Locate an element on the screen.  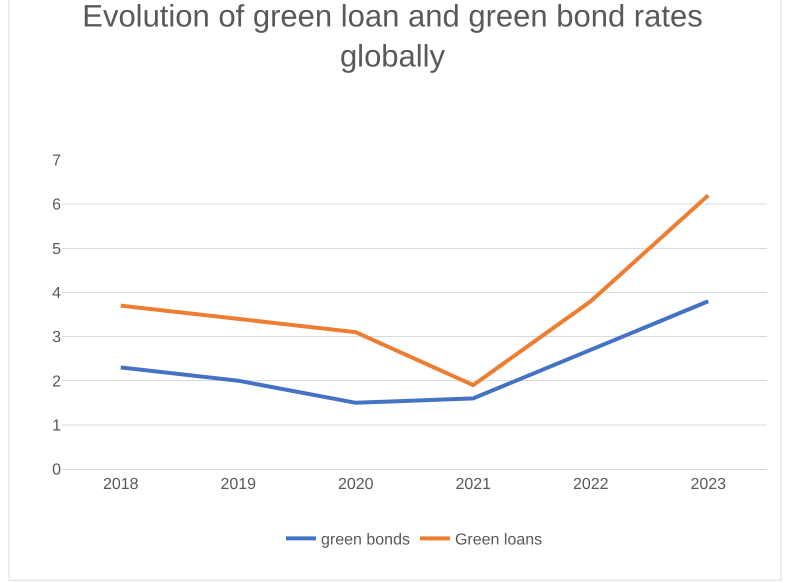
x-tick-label: 2022 is located at coordinates (590, 485).